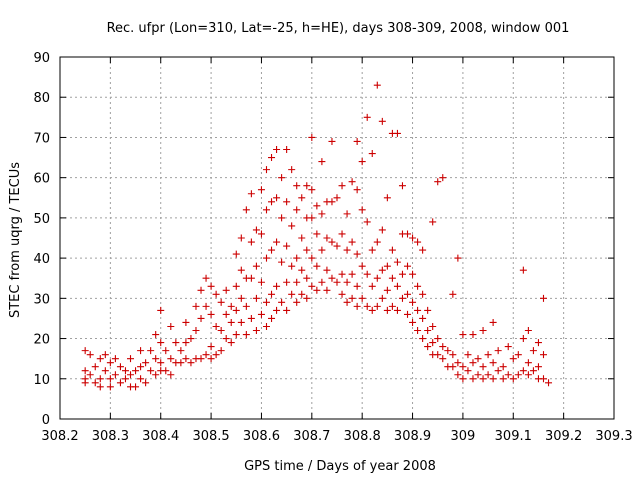  What do you see at coordinates (41, 98) in the screenshot?
I see `y-tick-label: 80` at bounding box center [41, 98].